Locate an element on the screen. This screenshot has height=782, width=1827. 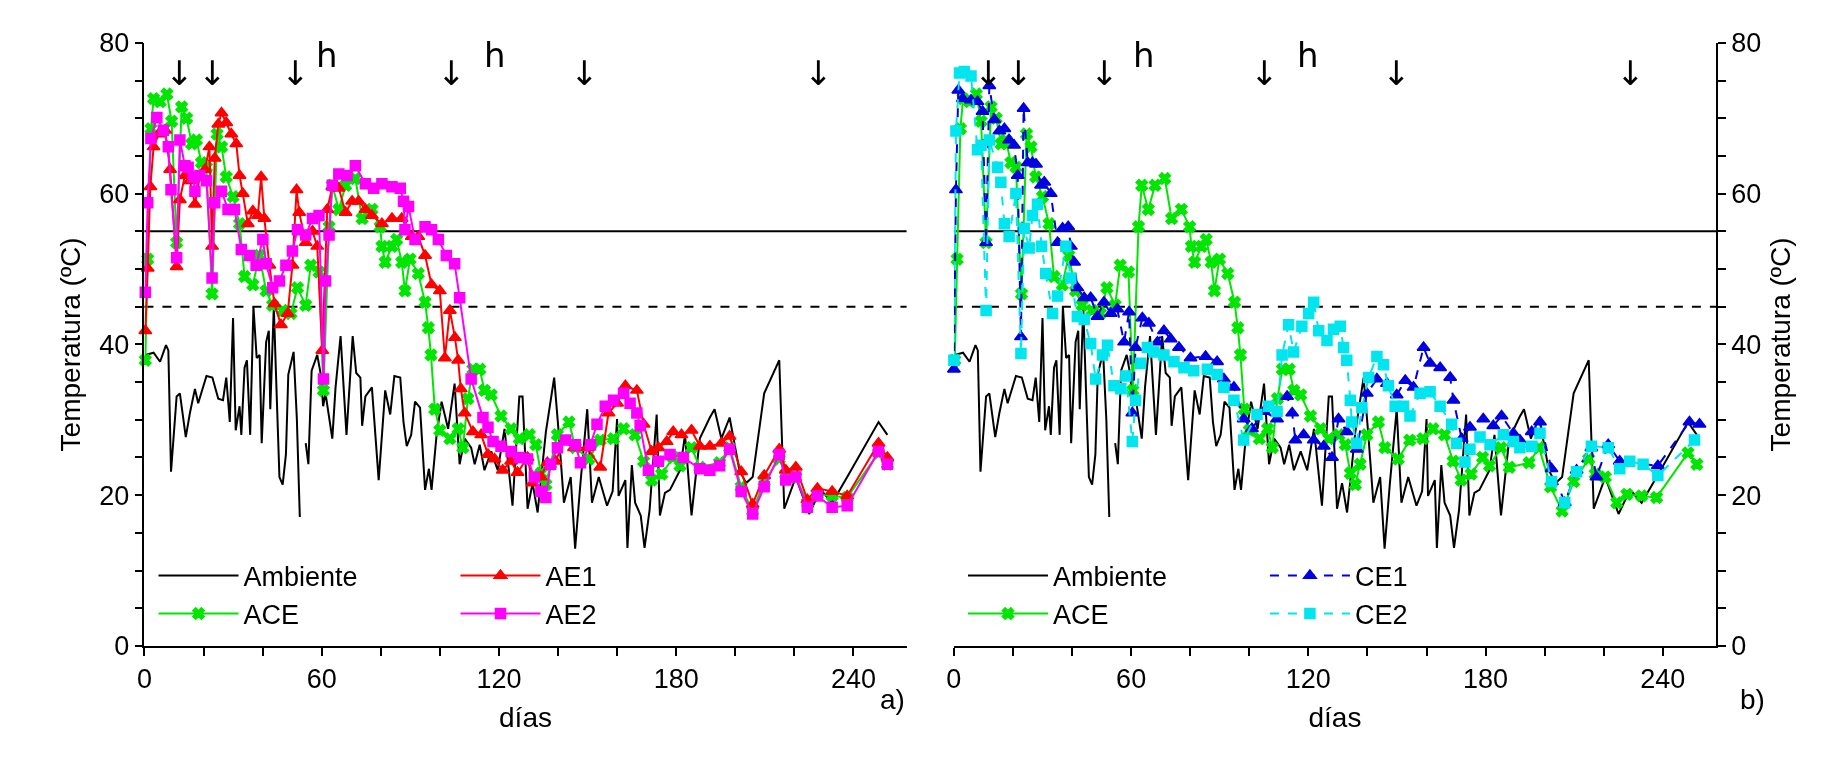
y2-tick-label: 60 is located at coordinates (1746, 194).